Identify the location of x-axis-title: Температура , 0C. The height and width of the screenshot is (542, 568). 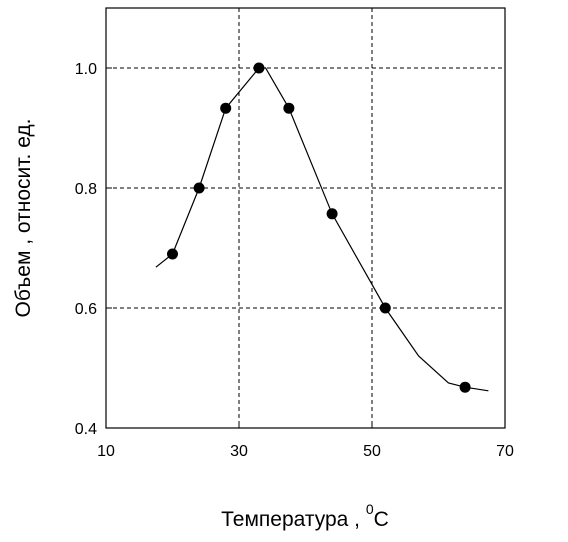
(305, 516).